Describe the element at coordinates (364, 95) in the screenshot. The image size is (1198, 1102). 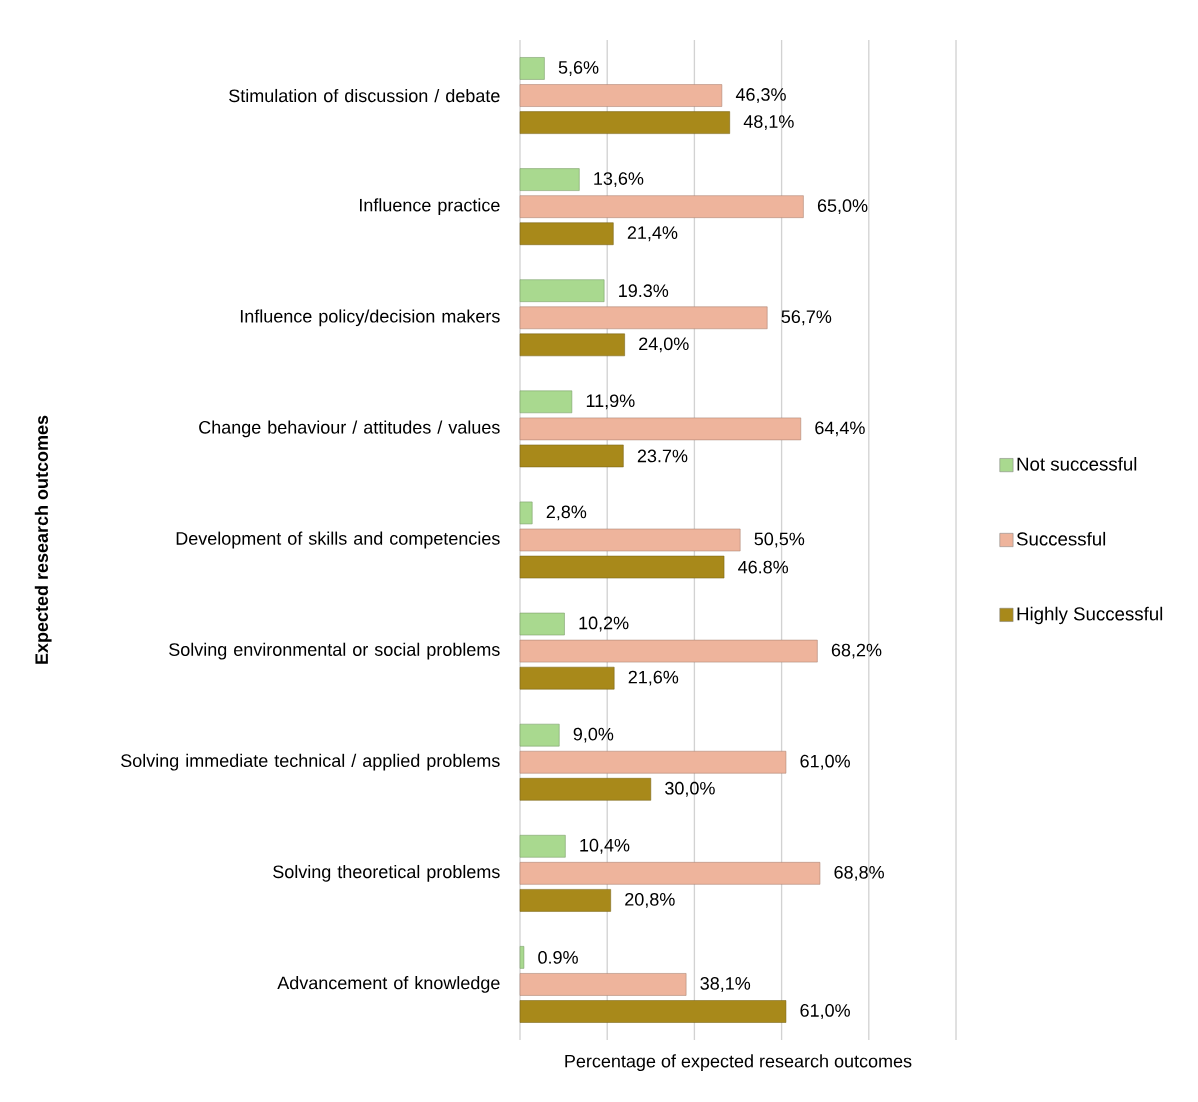
I see `y-tick-label: Stimulation of discussion / debate` at that location.